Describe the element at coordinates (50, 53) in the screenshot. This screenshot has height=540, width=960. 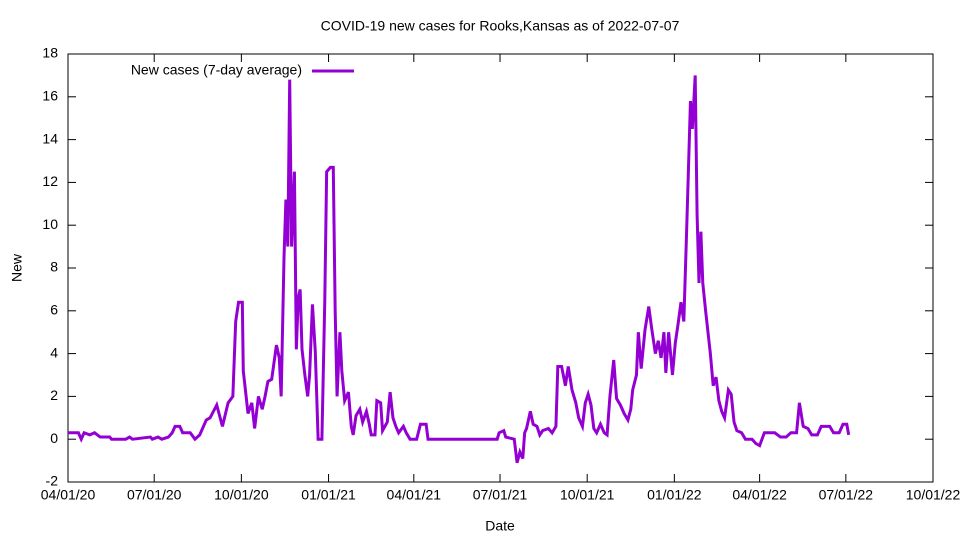
I see `y-tick-label: 18` at that location.